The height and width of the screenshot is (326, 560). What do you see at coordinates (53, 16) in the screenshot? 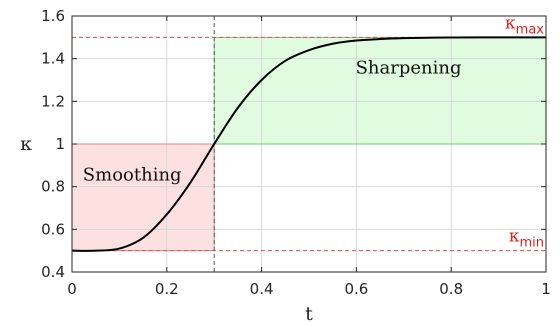
I see `y-tick-label: 1.6` at bounding box center [53, 16].